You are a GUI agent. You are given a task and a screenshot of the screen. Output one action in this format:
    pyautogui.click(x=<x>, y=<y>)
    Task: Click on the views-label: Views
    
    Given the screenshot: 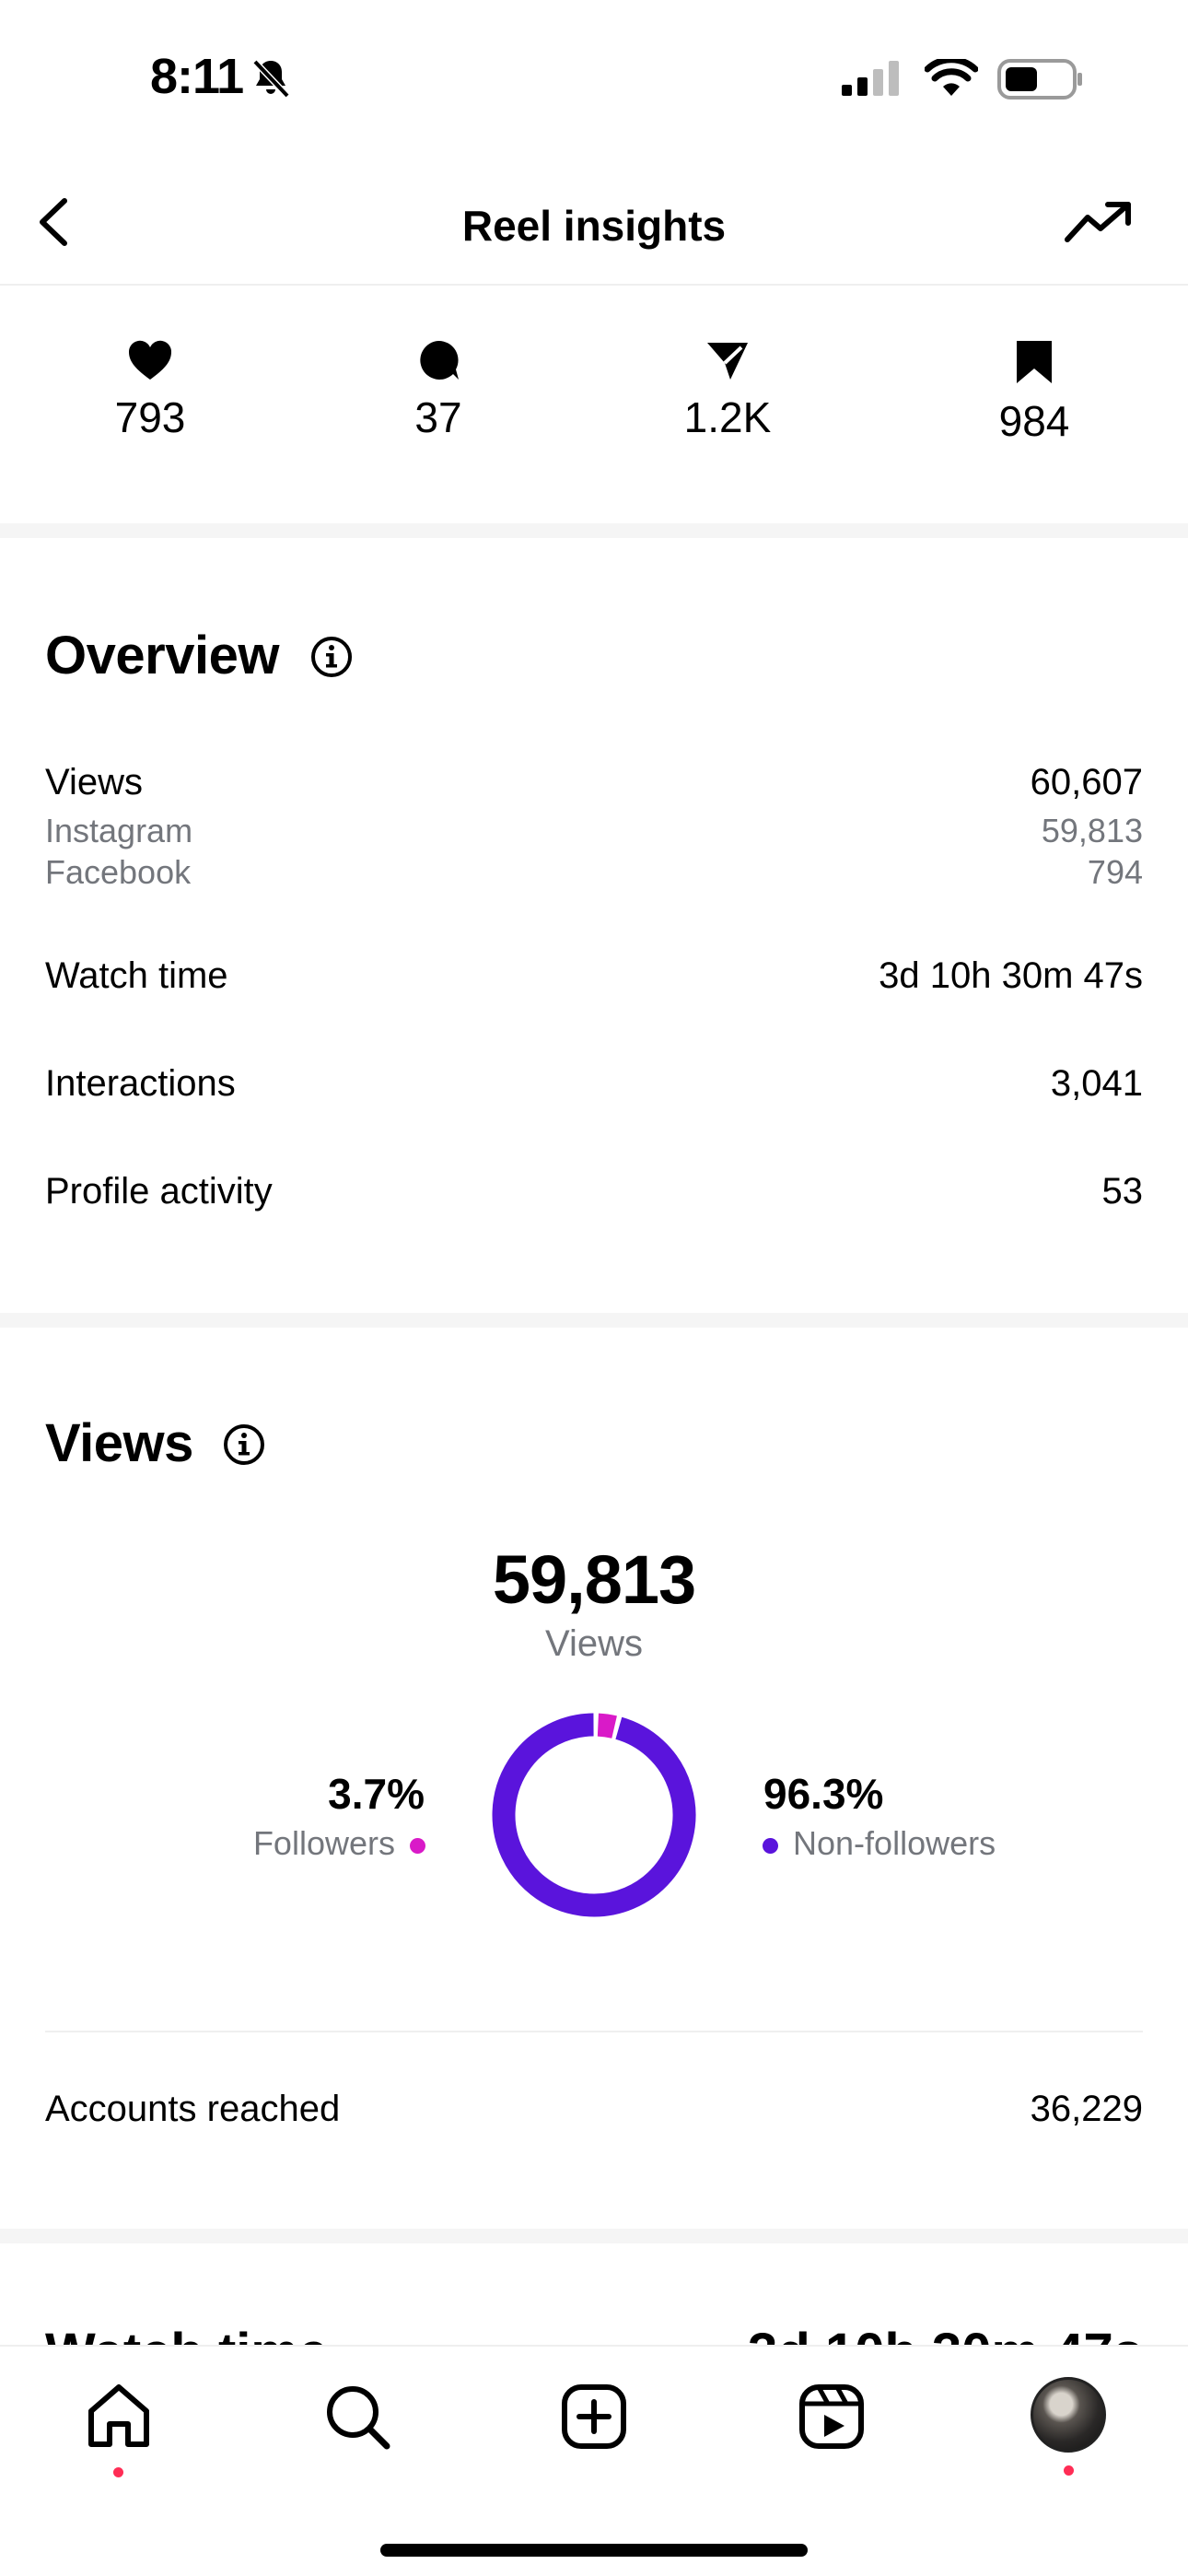 What is the action you would take?
    pyautogui.click(x=94, y=782)
    